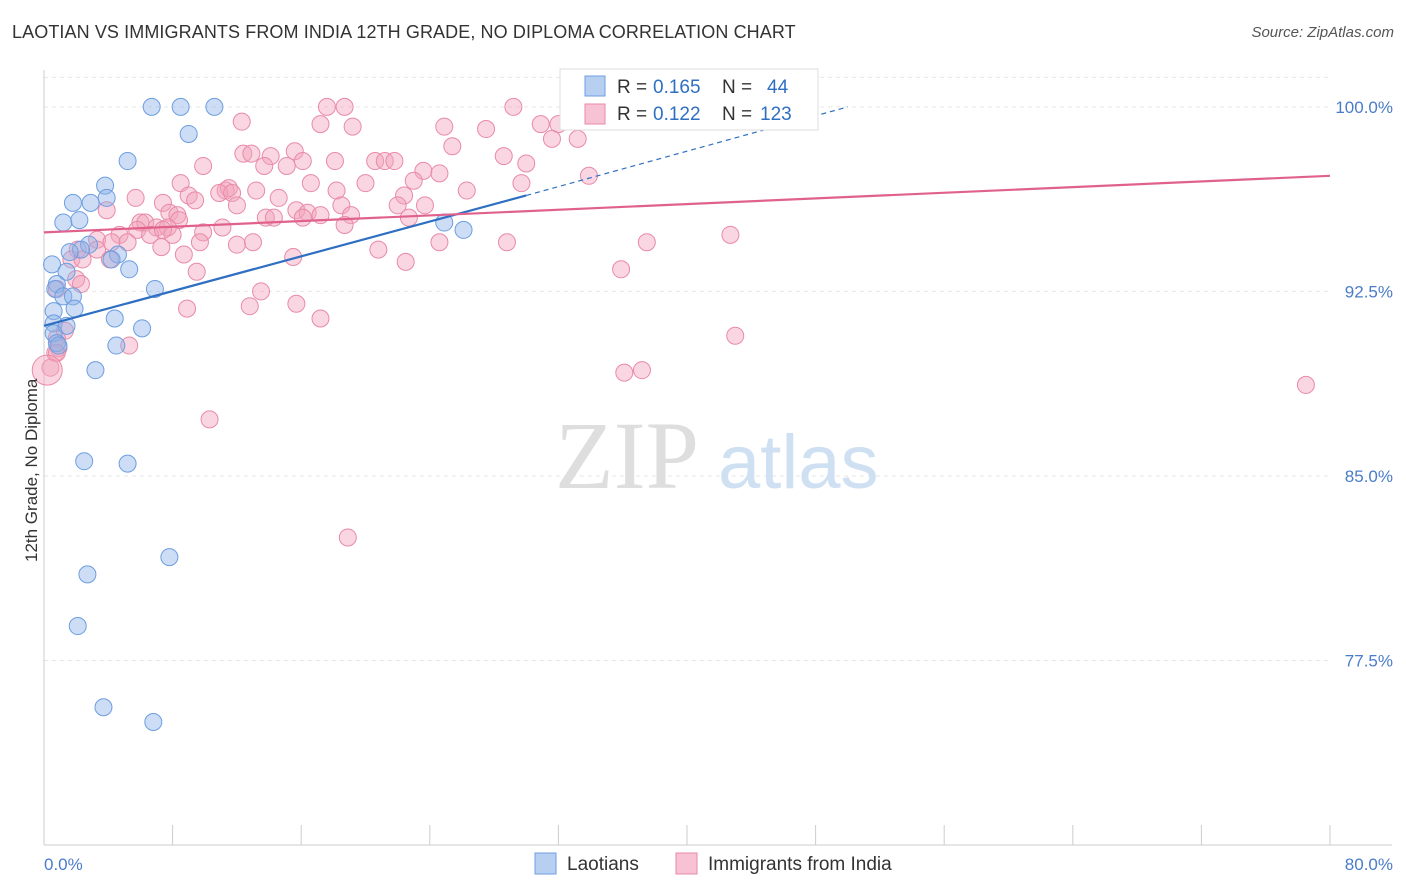 This screenshot has height=892, width=1406. What do you see at coordinates (800, 864) in the screenshot?
I see `bottom-legend-india: Immigrants from India` at bounding box center [800, 864].